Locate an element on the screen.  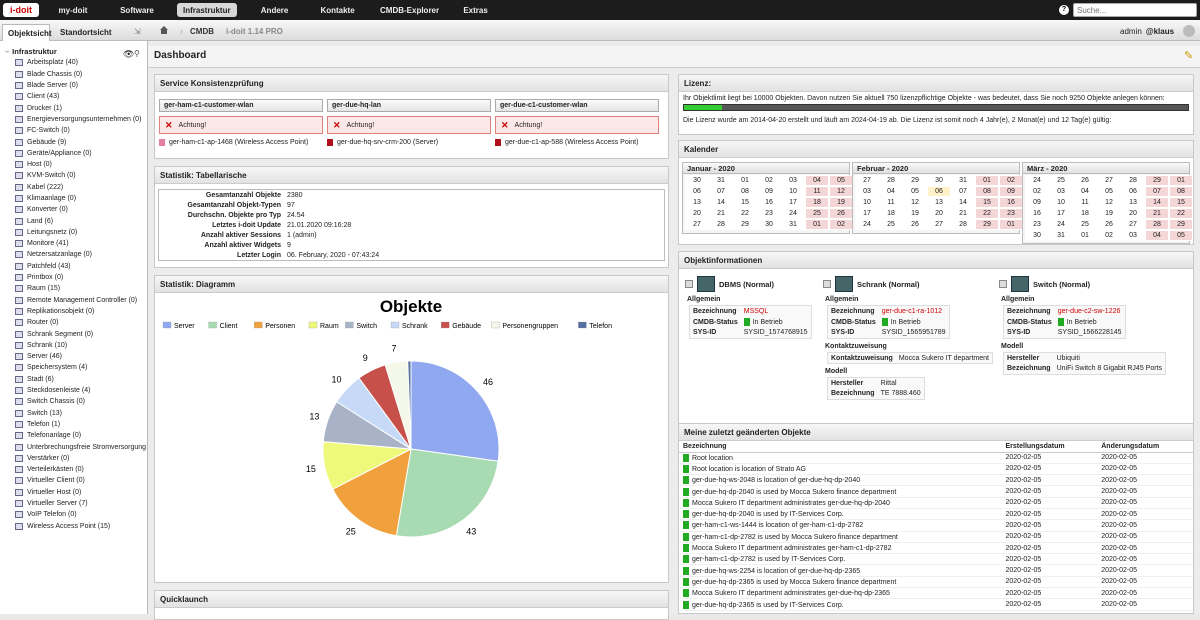
tree-item: Gebäude (9) is located at coordinates (73, 141).